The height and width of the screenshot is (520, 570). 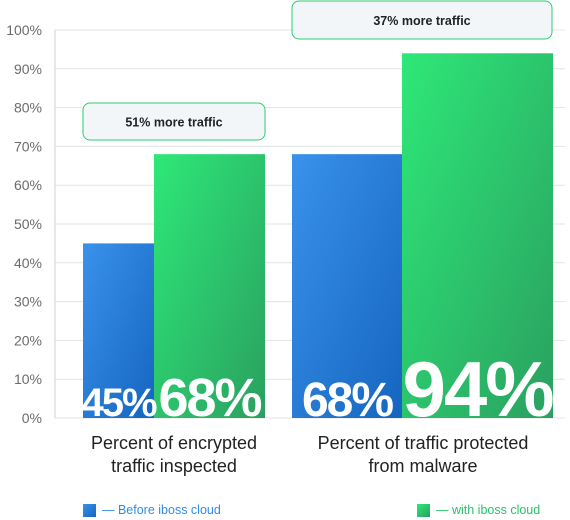 What do you see at coordinates (118, 403) in the screenshot?
I see `bar-value-label-before: 45%` at bounding box center [118, 403].